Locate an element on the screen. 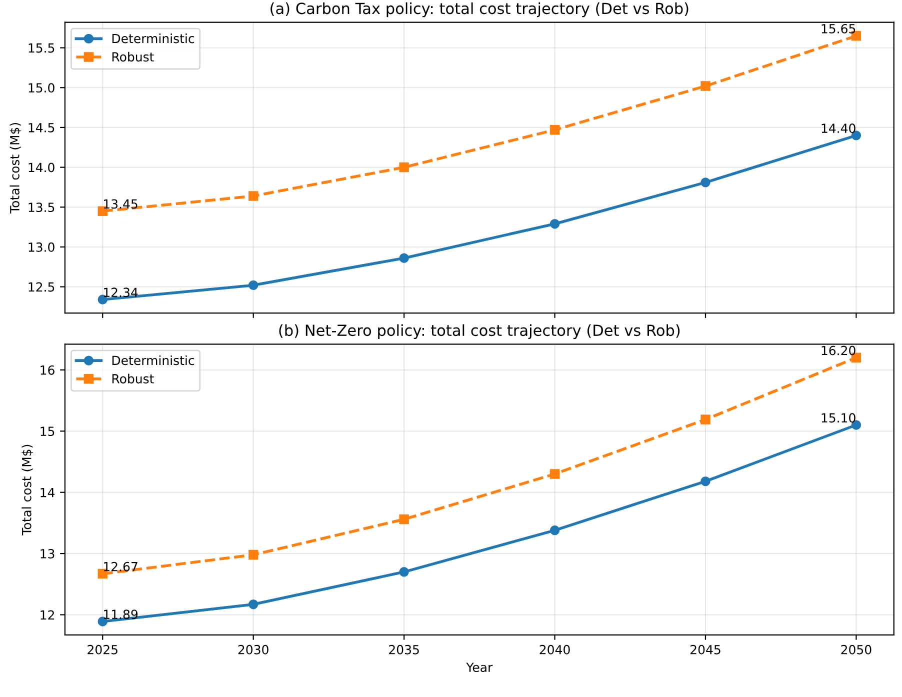 The image size is (902, 697). data-label: 13.45 is located at coordinates (121, 204).